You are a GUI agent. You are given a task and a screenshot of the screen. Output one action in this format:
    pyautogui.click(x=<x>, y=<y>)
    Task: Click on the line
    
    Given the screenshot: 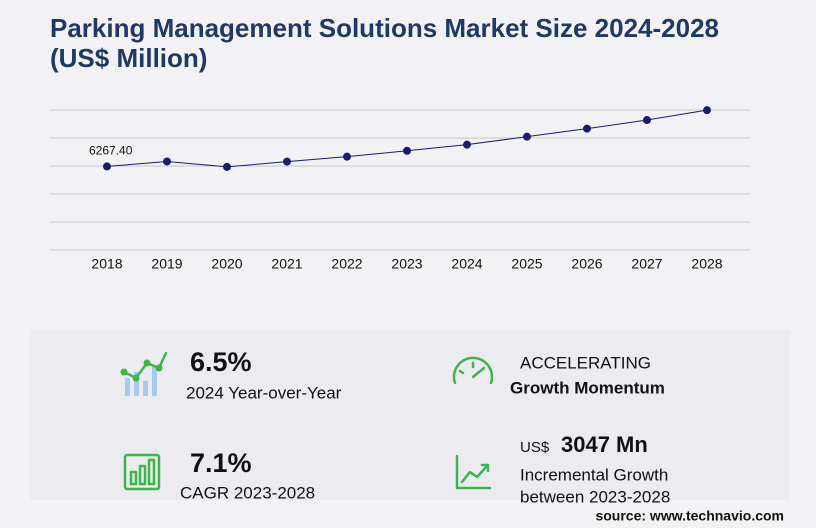 What is the action you would take?
    pyautogui.click(x=407, y=138)
    